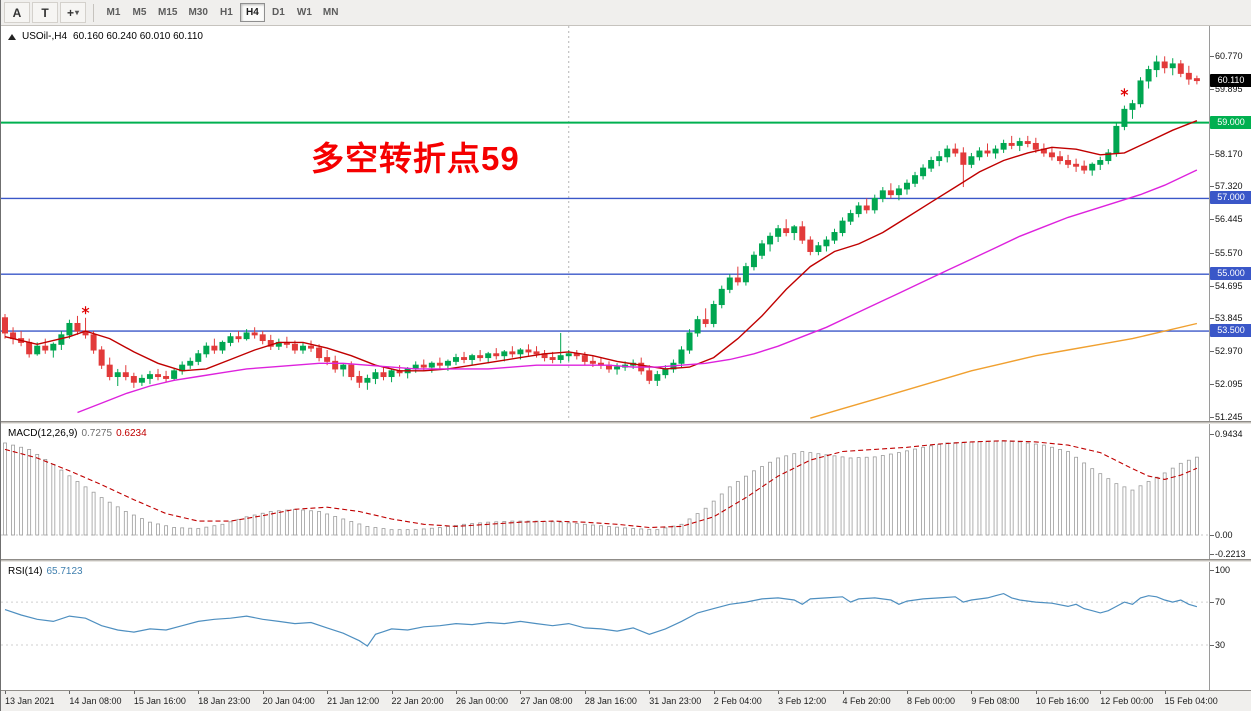 This screenshot has width=1251, height=711. What do you see at coordinates (546, 701) in the screenshot?
I see `time-label: 27 Jan 08:00` at bounding box center [546, 701].